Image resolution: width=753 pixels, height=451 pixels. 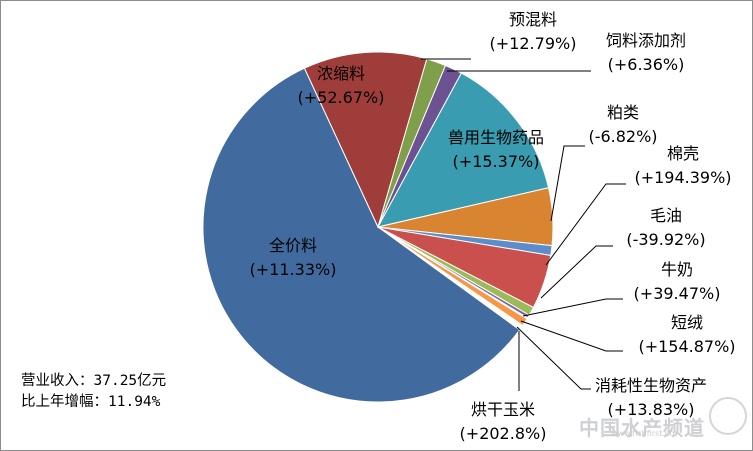 I want to click on slice-label-7: 毛油, so click(x=666, y=215).